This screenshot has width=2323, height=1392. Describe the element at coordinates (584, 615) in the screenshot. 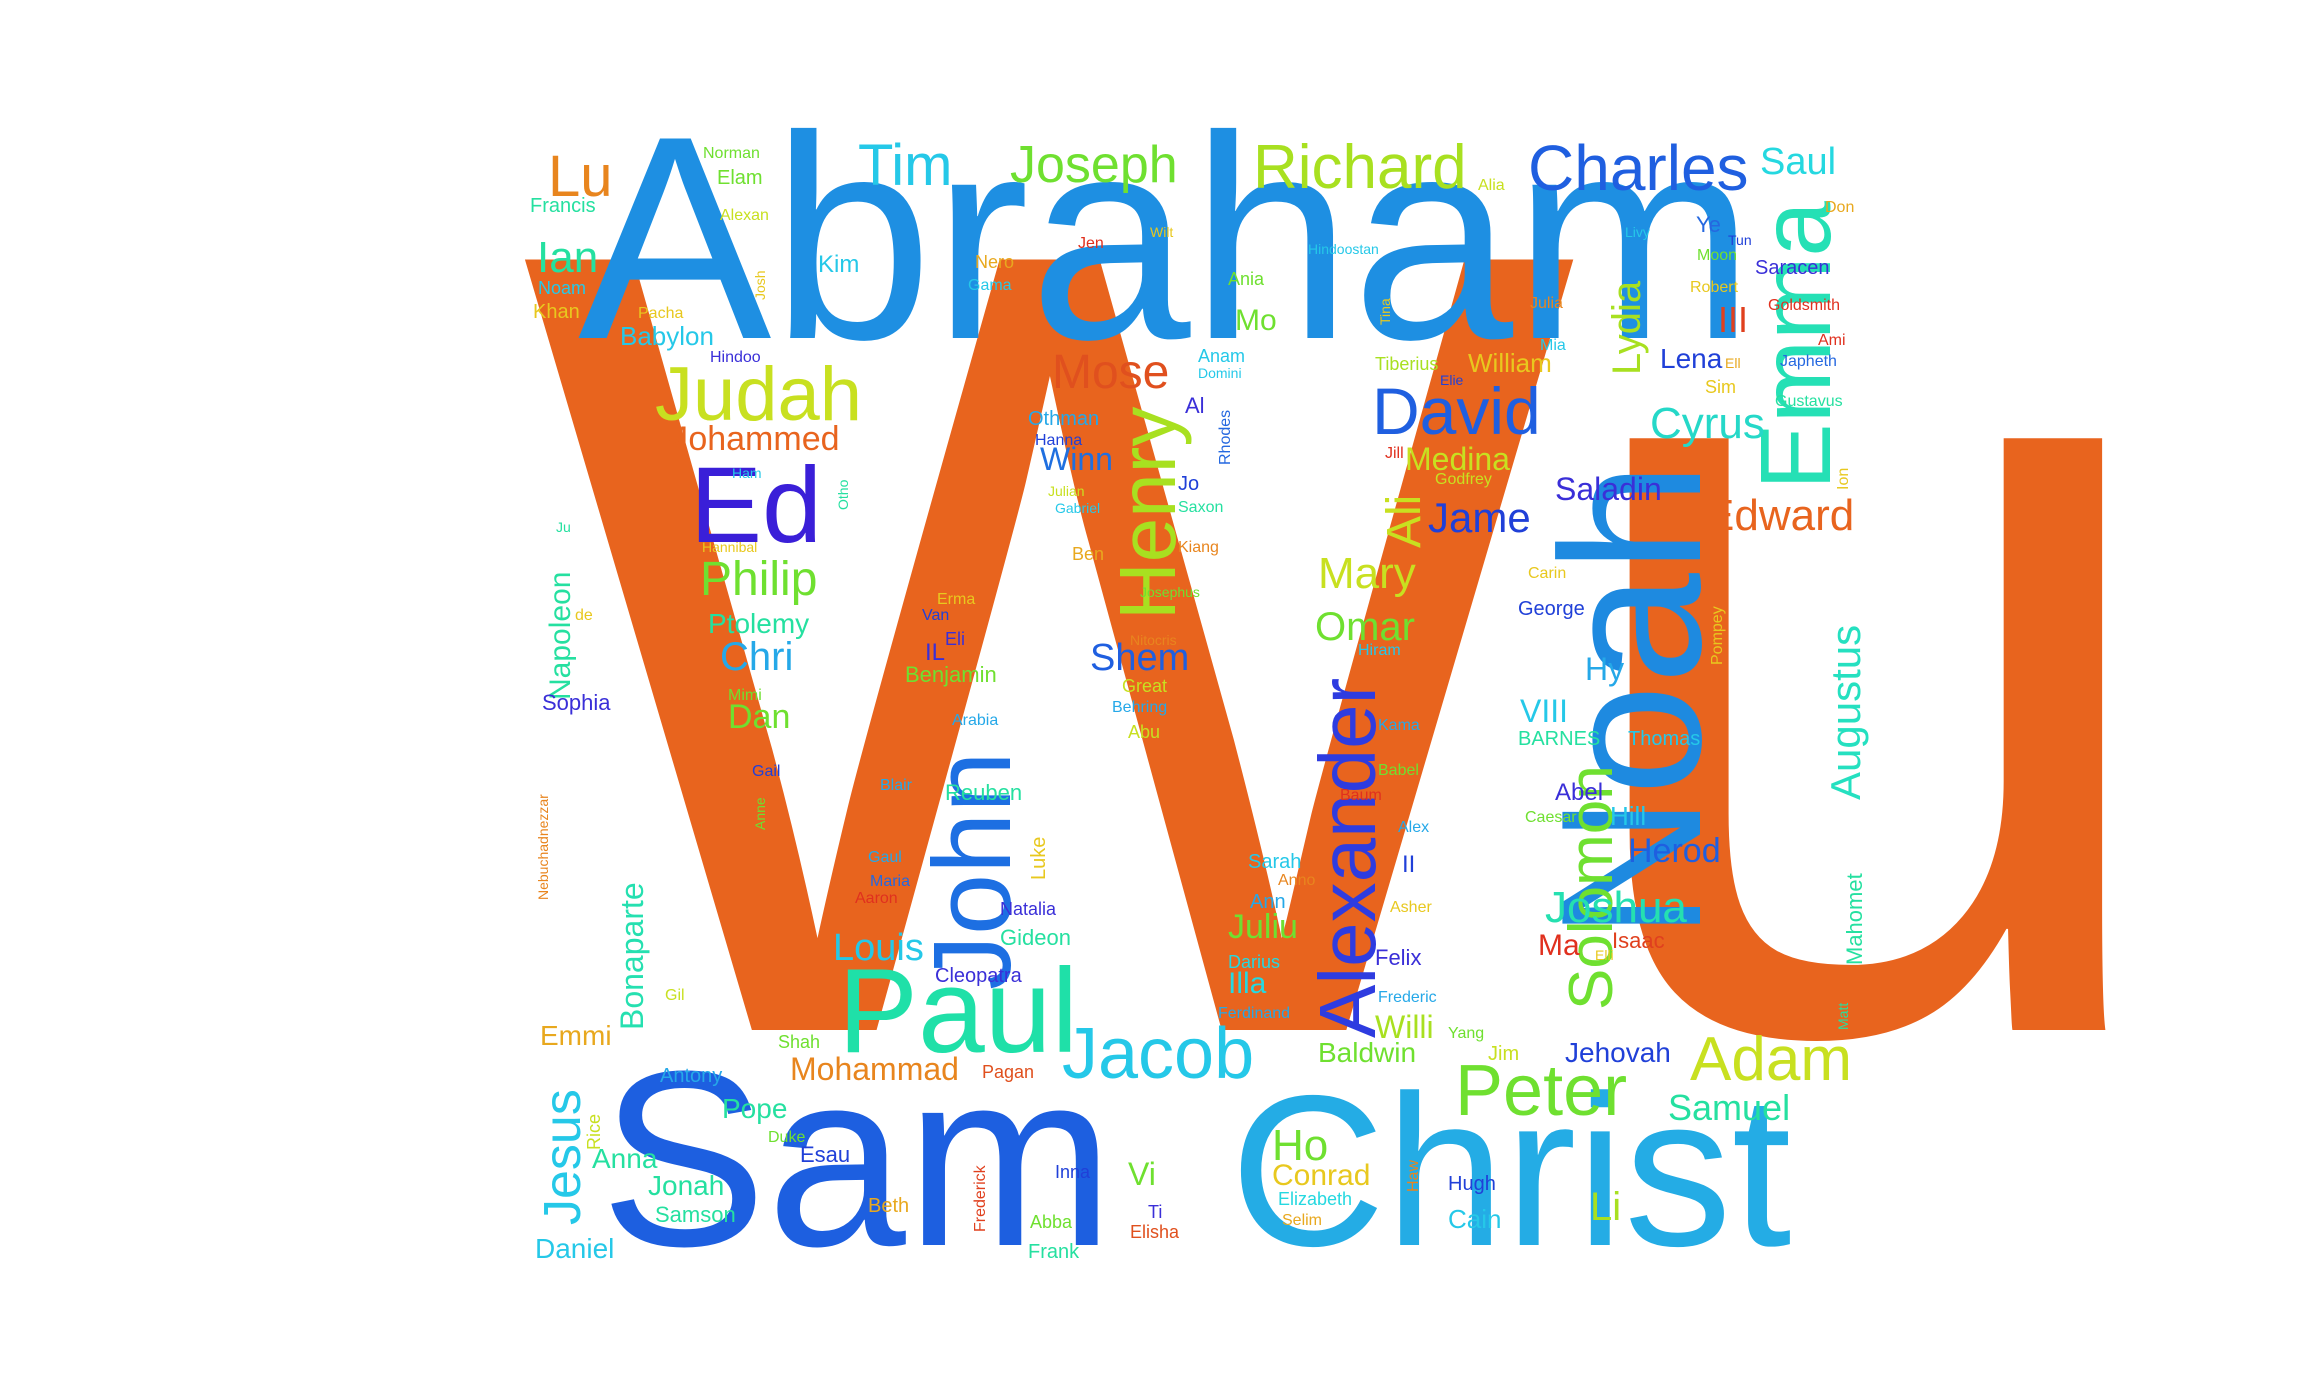

I see `word-de: de` at that location.